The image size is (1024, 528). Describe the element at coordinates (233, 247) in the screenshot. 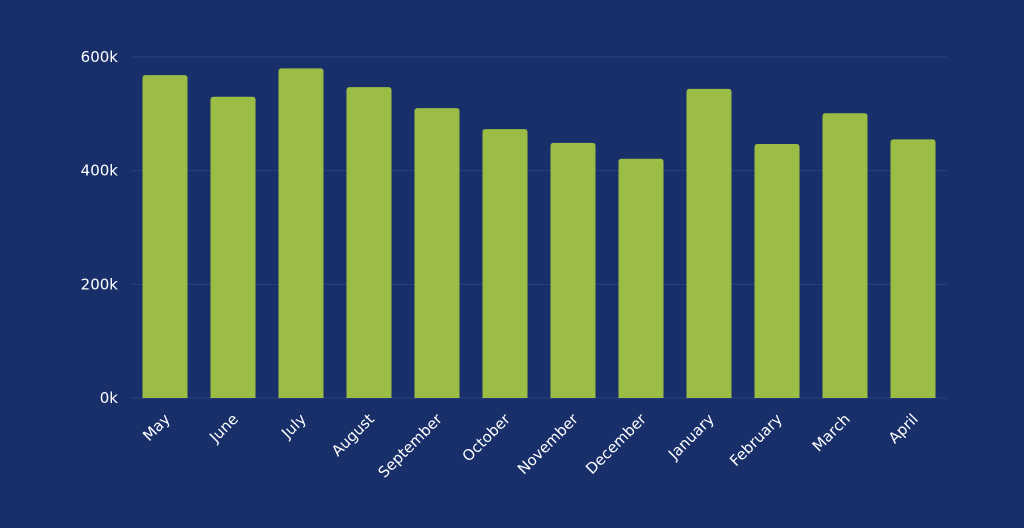

I see `bar-june` at that location.